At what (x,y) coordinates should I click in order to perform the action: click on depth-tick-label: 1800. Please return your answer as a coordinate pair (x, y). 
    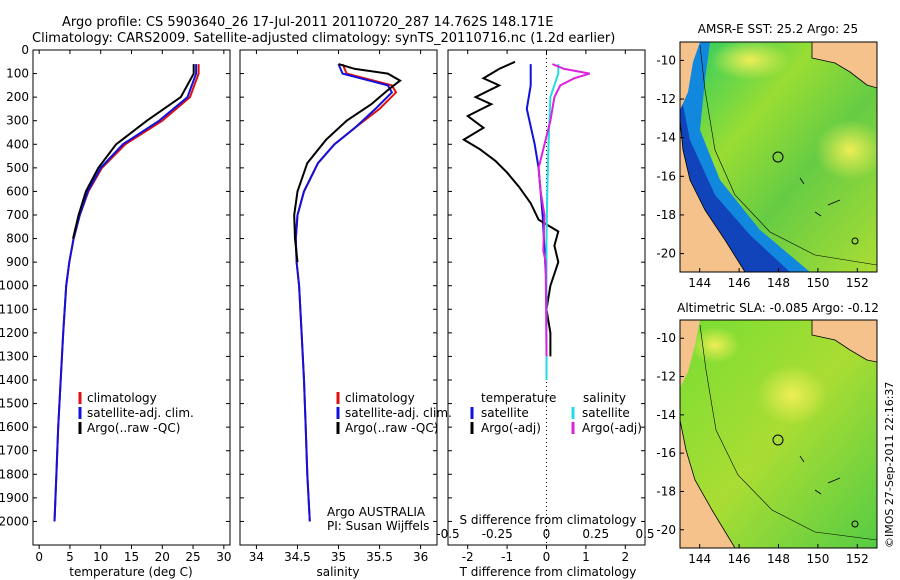
    Looking at the image, I should click on (14, 474).